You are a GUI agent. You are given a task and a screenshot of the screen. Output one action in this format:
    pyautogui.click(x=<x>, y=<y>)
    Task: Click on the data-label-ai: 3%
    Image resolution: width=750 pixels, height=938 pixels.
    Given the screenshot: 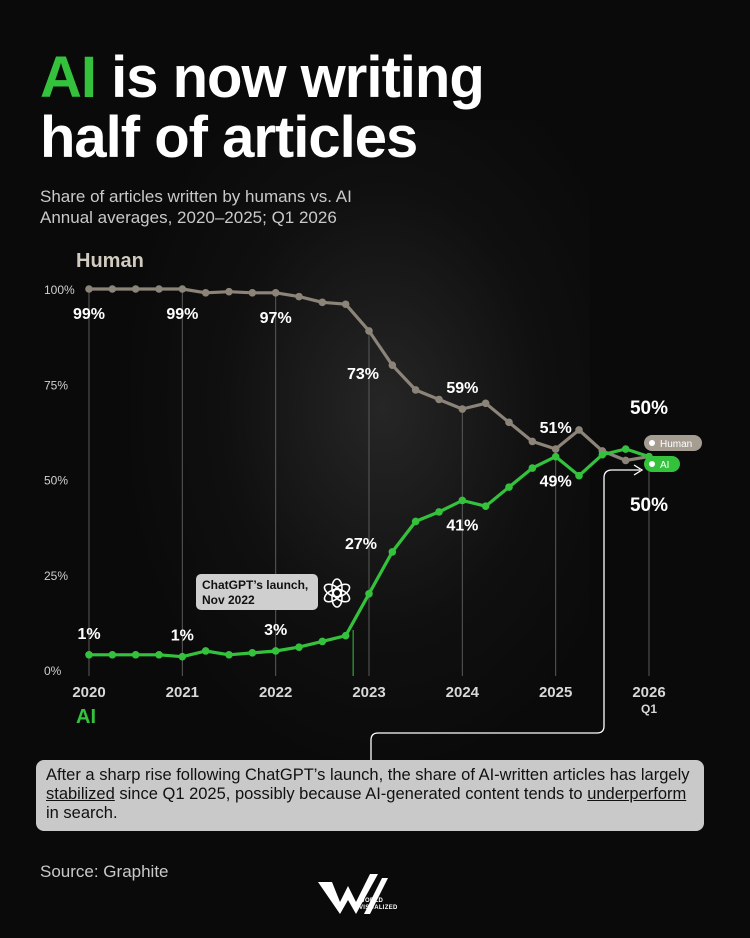 What is the action you would take?
    pyautogui.click(x=275, y=630)
    